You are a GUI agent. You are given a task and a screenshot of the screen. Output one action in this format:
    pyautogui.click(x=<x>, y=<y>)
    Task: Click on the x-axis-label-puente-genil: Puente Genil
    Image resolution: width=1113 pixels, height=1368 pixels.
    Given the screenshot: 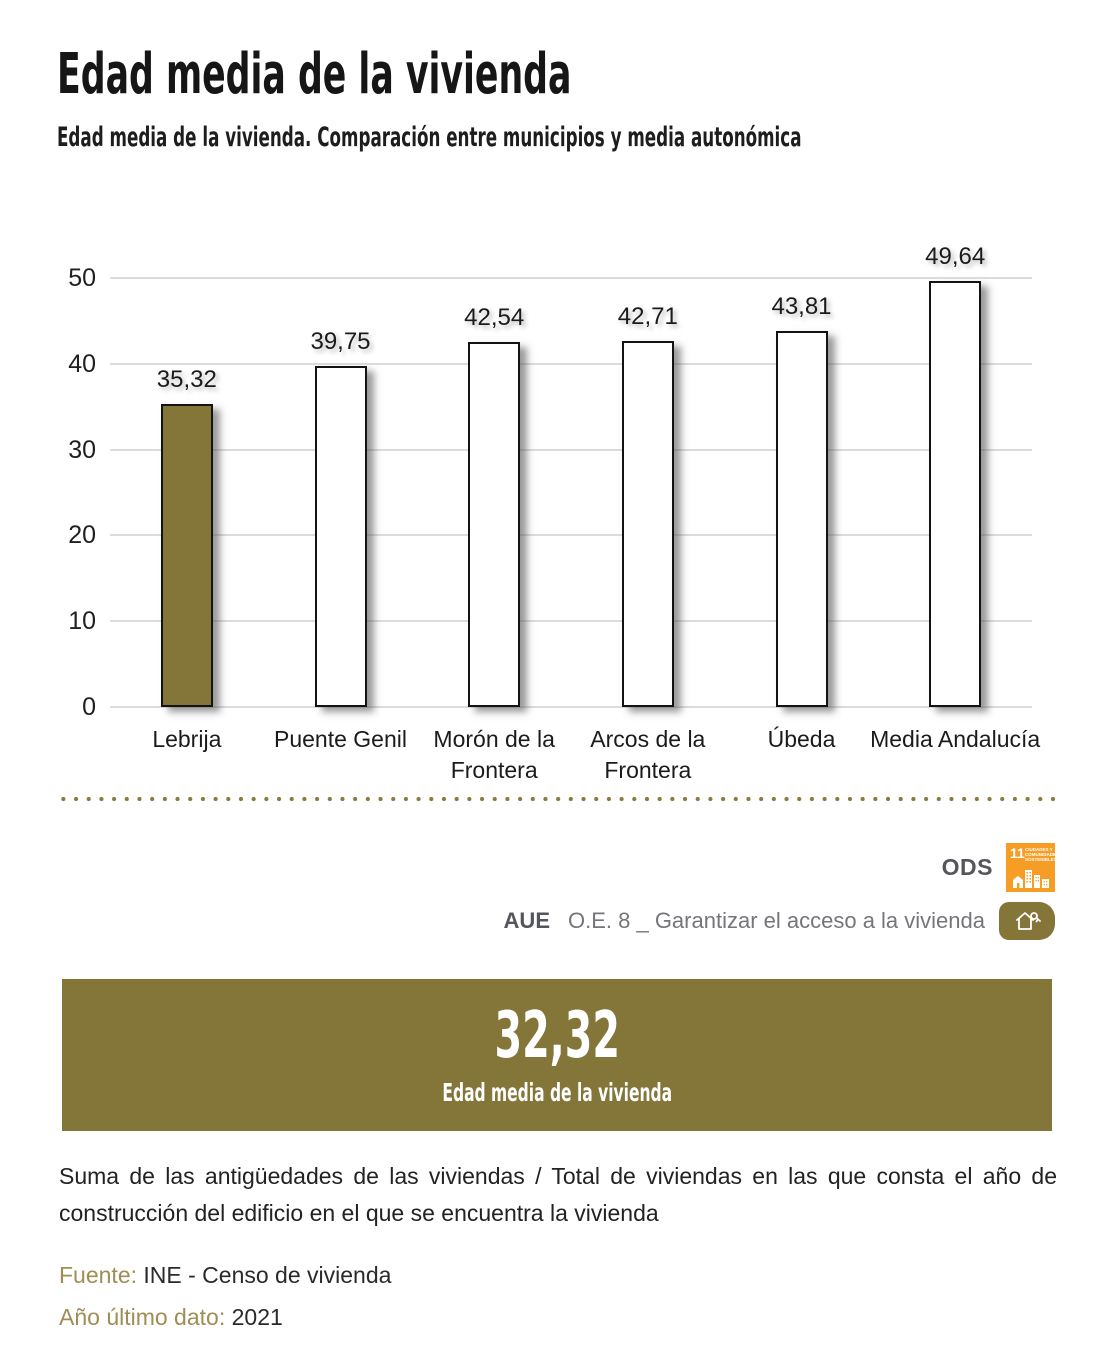 What is the action you would take?
    pyautogui.click(x=340, y=739)
    